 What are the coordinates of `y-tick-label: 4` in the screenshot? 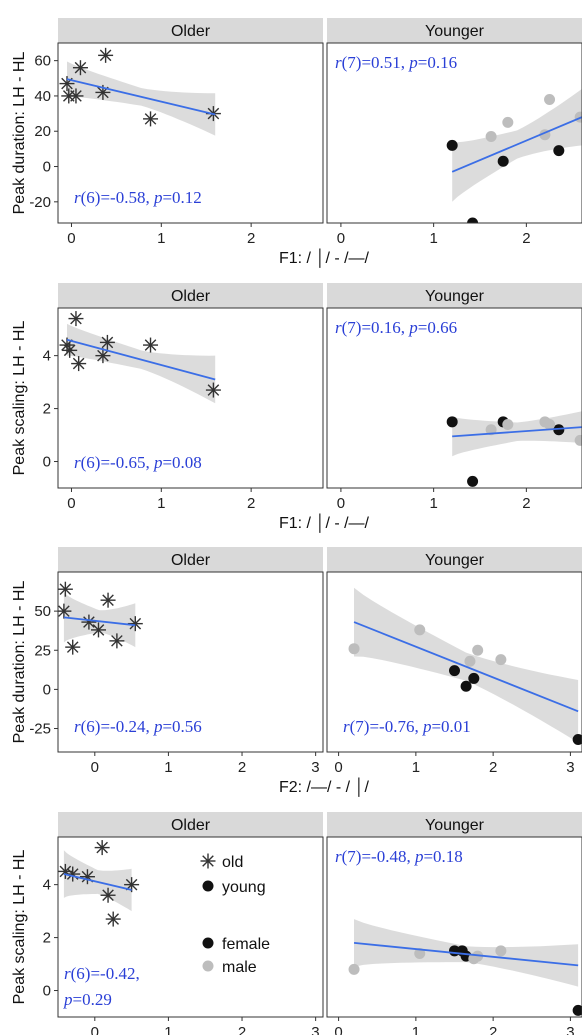 It's located at (47, 885).